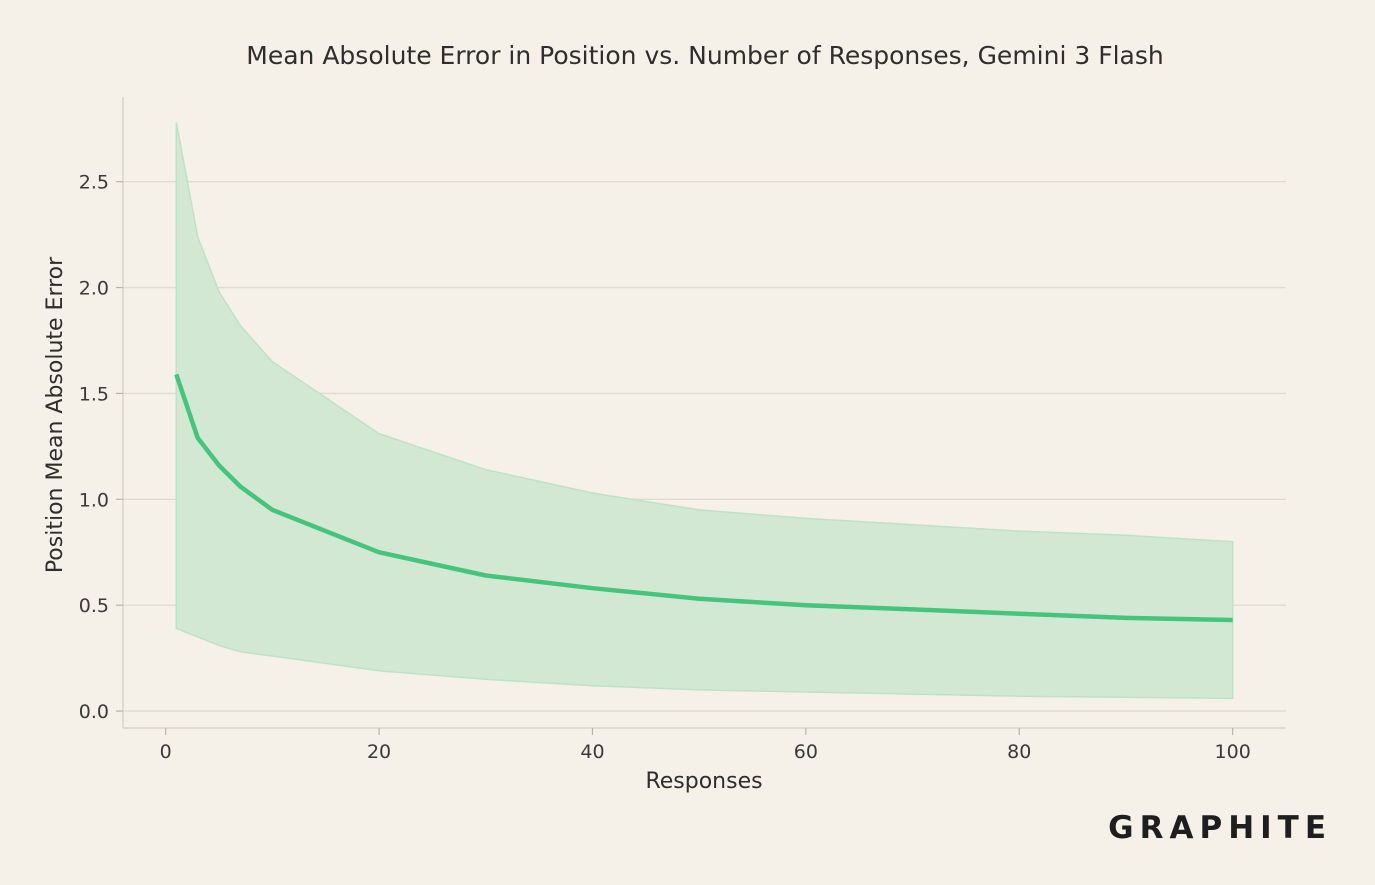 Image resolution: width=1375 pixels, height=885 pixels. Describe the element at coordinates (94, 289) in the screenshot. I see `y-tick-label: 2.0` at that location.